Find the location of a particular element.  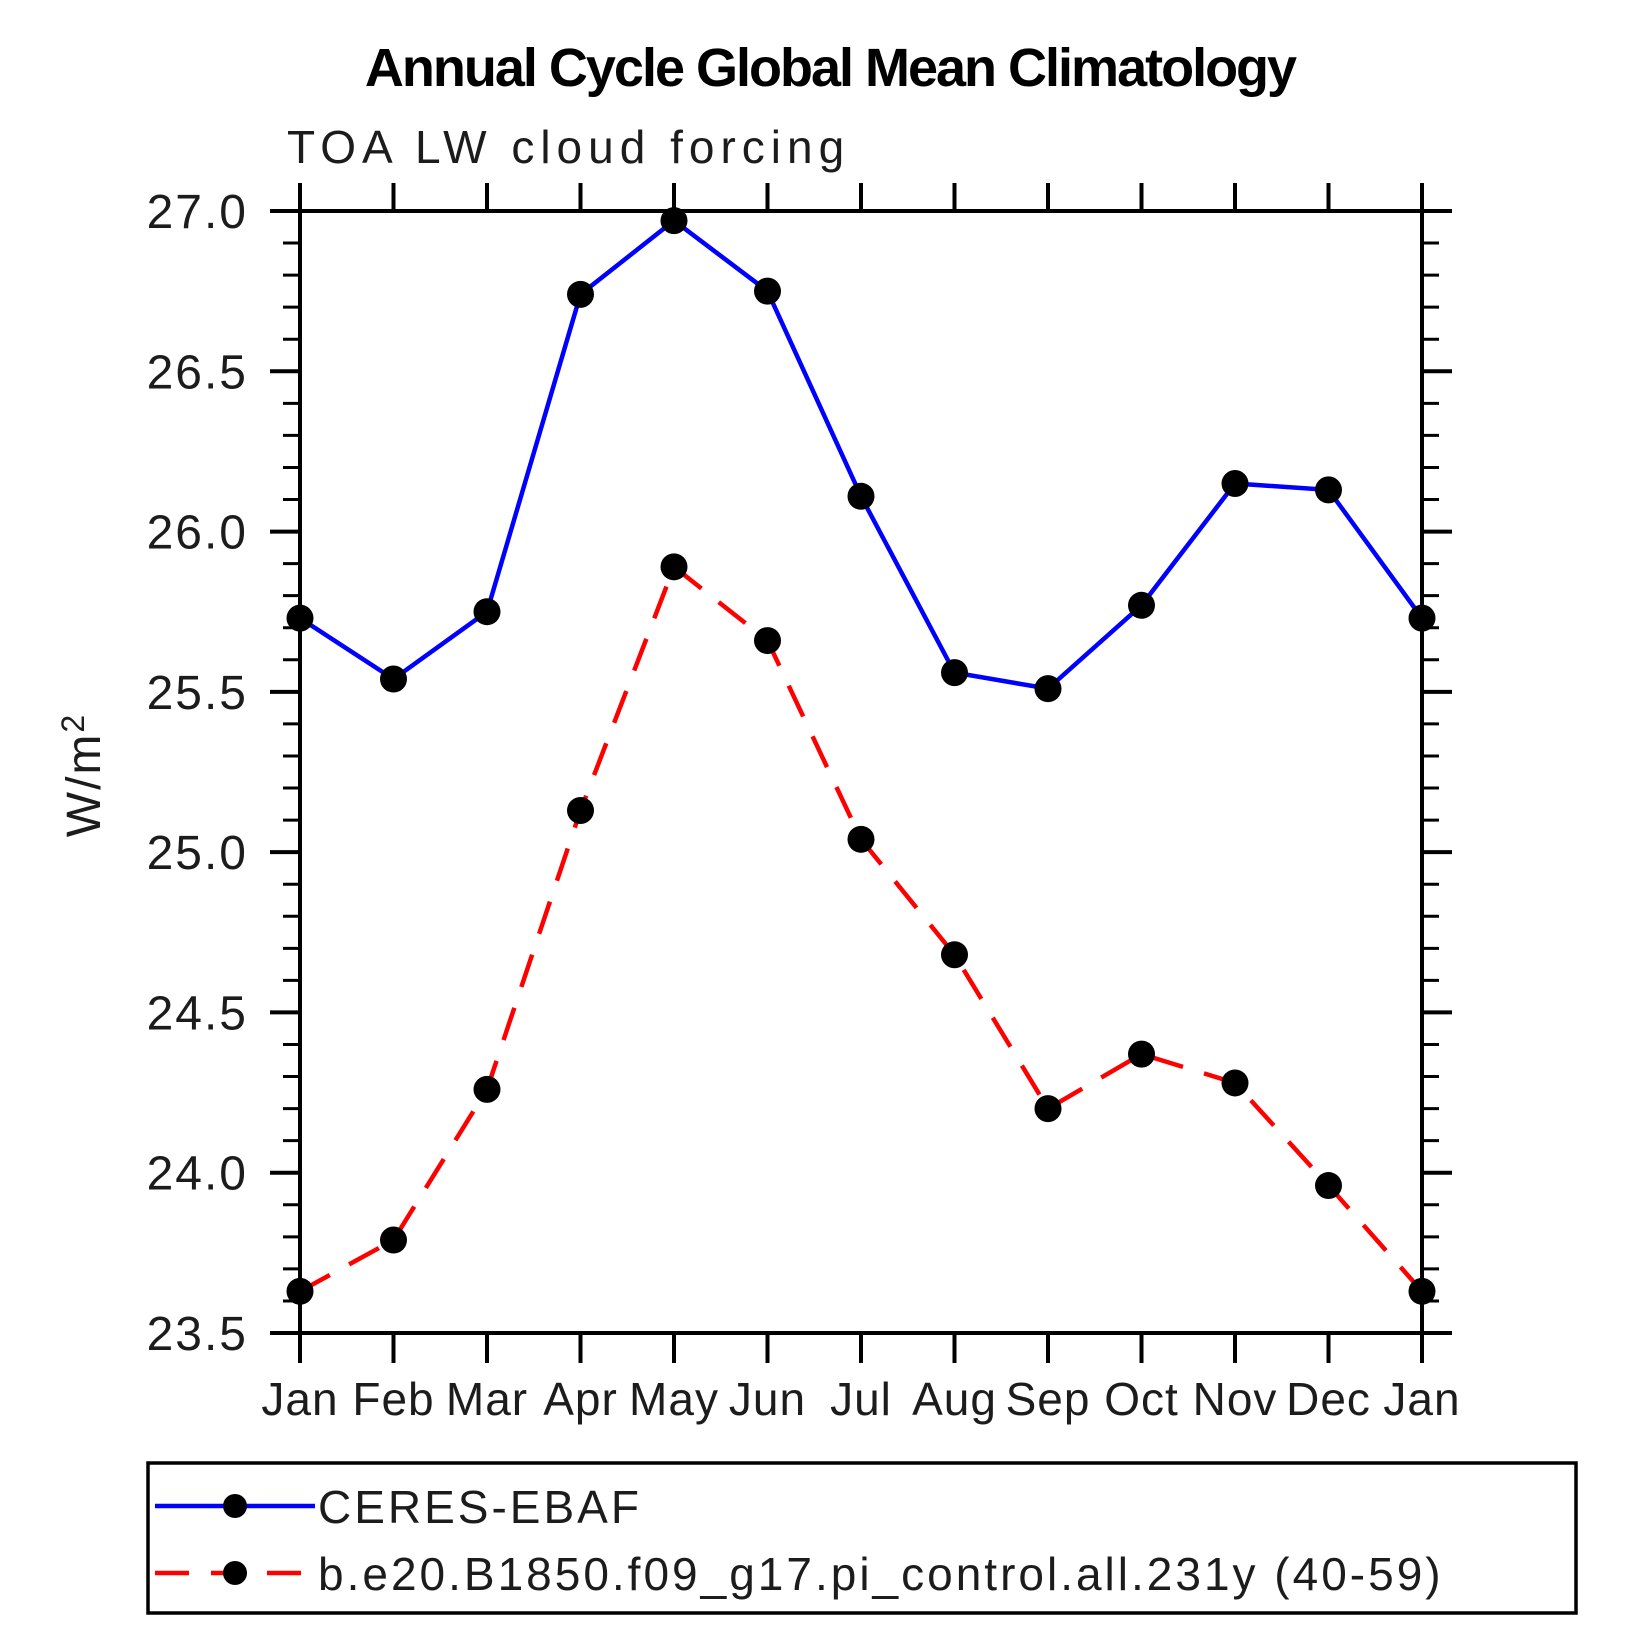

y-tick-label: 26.0 is located at coordinates (197, 533).